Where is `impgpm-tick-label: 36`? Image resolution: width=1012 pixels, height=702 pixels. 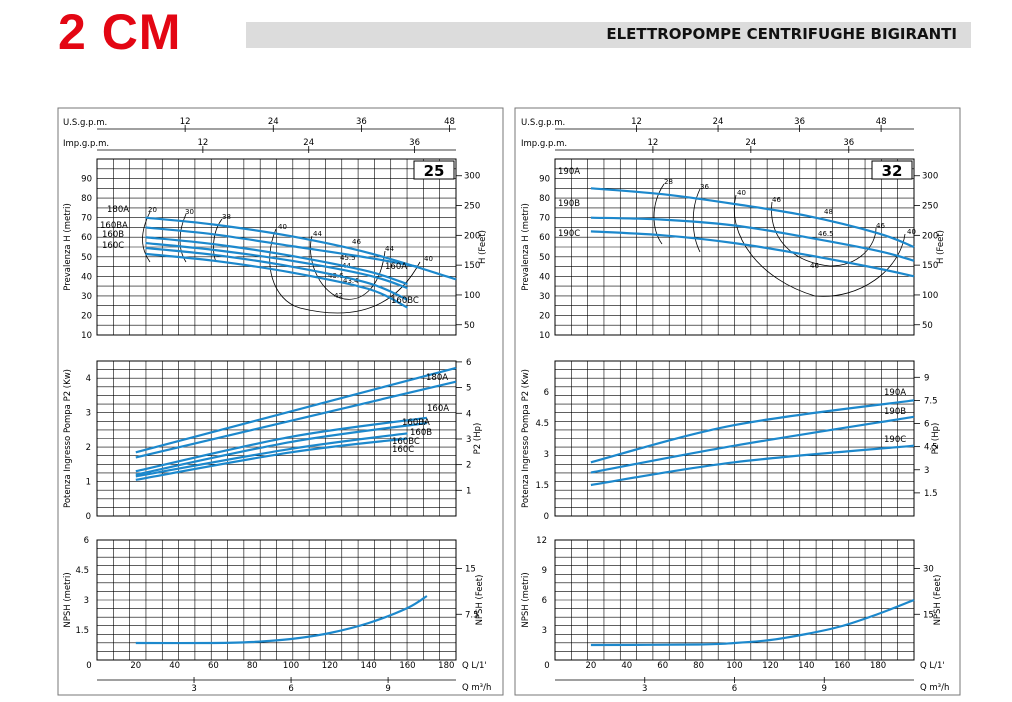
impgpm-tick-label: 36 is located at coordinates (848, 143).